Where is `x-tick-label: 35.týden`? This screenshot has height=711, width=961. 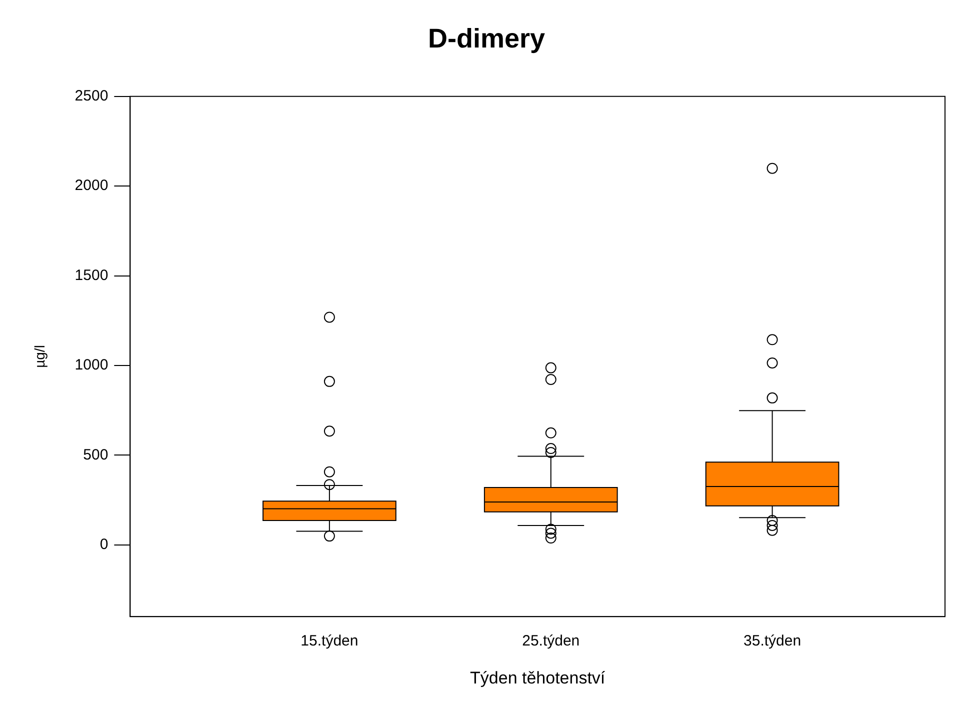
x-tick-label: 35.týden is located at coordinates (773, 641).